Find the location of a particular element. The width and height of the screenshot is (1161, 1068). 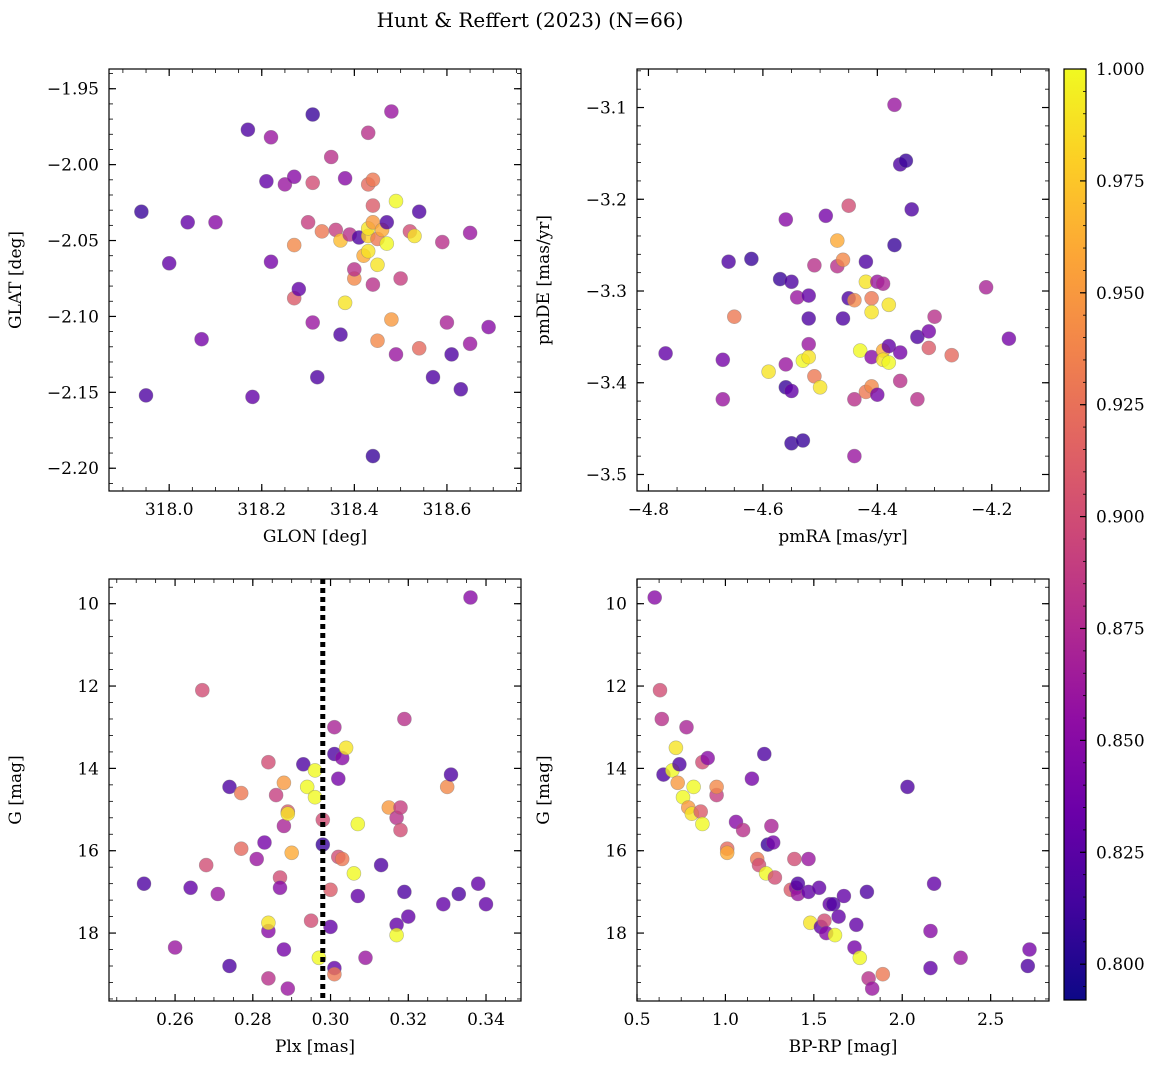

colorbar-tick-label: 0.950 is located at coordinates (1120, 294).